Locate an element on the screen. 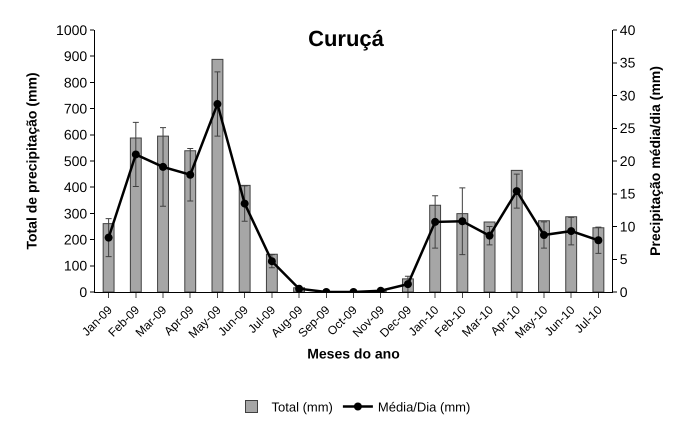 This screenshot has height=434, width=692. y2-tick-label: 5 is located at coordinates (624, 259).